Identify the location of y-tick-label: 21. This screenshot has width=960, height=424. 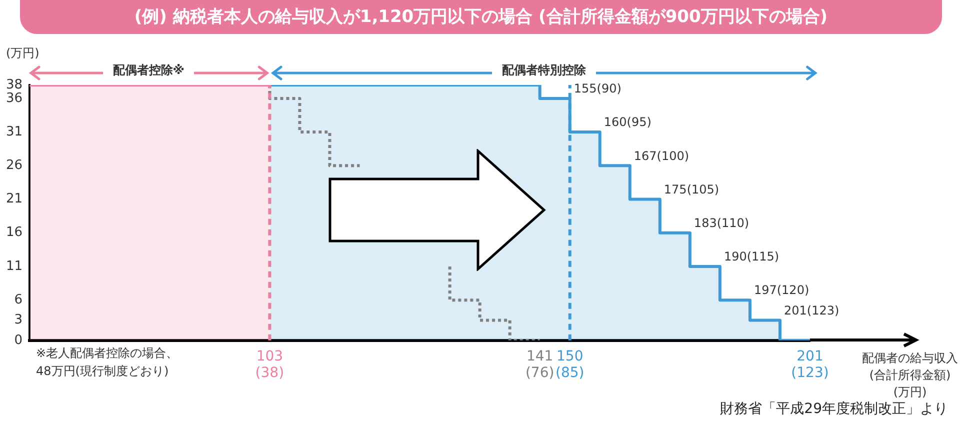
(14, 199).